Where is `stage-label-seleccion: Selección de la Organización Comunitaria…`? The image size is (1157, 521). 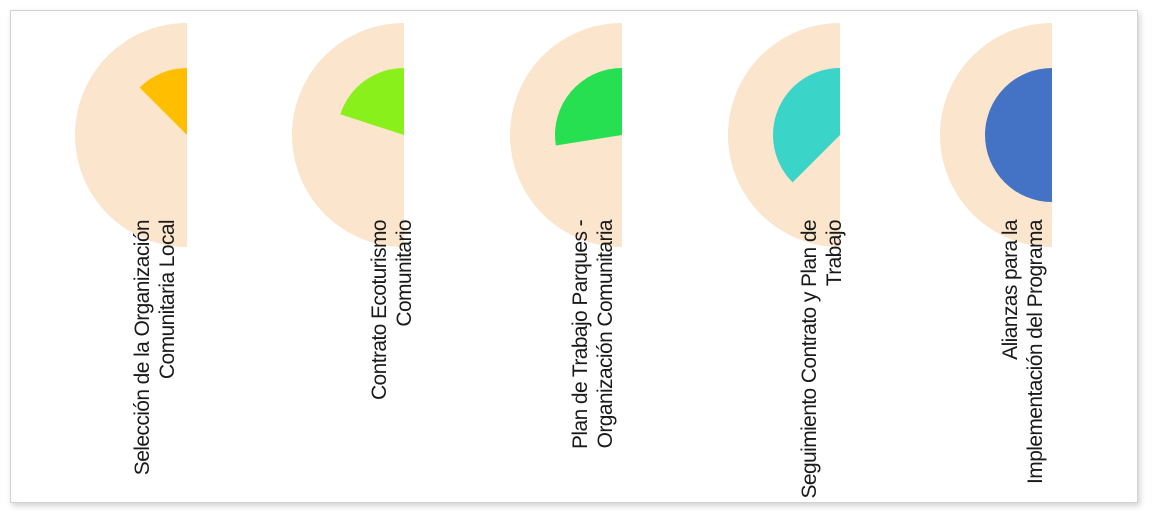
stage-label-seleccion: Selección de la Organización Comunitaria… is located at coordinates (155, 348).